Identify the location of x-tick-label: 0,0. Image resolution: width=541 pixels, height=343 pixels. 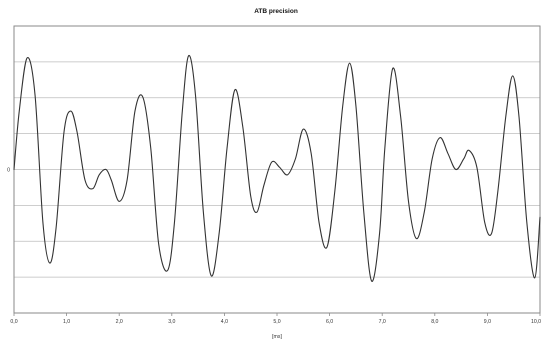
(13, 322).